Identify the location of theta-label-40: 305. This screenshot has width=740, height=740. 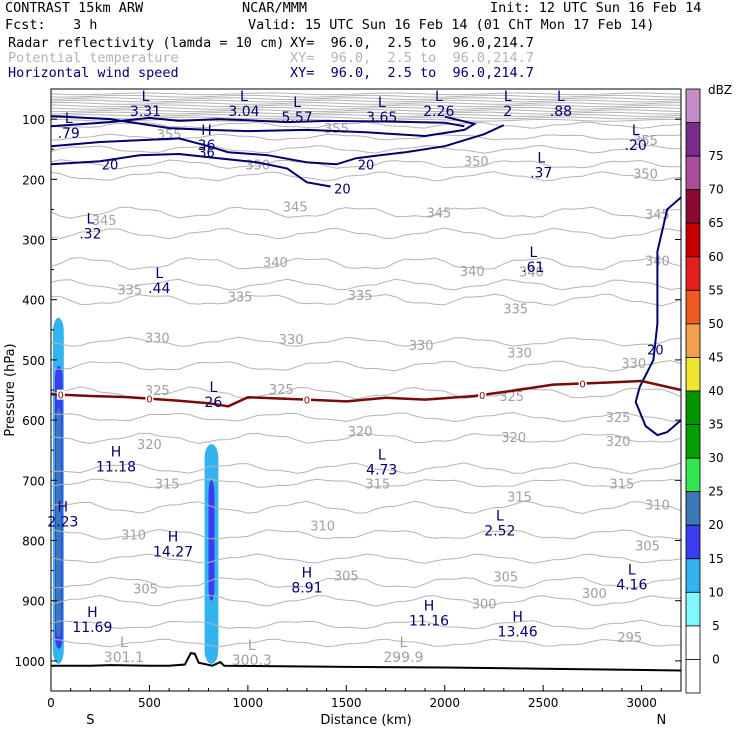
(647, 546).